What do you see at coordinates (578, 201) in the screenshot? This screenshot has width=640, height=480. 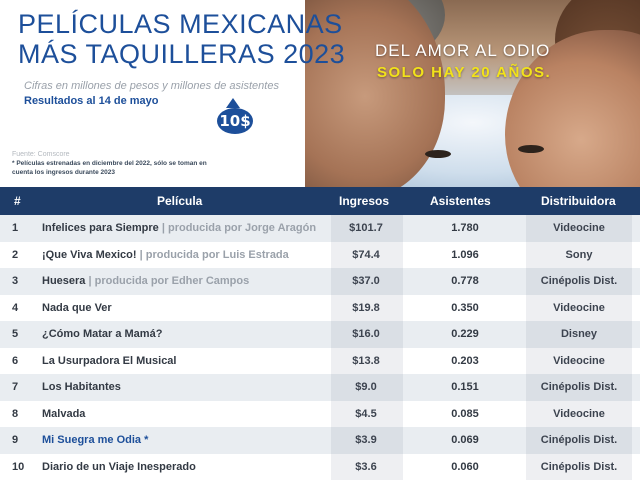 I see `column-header-distributor: Distribuidora` at bounding box center [578, 201].